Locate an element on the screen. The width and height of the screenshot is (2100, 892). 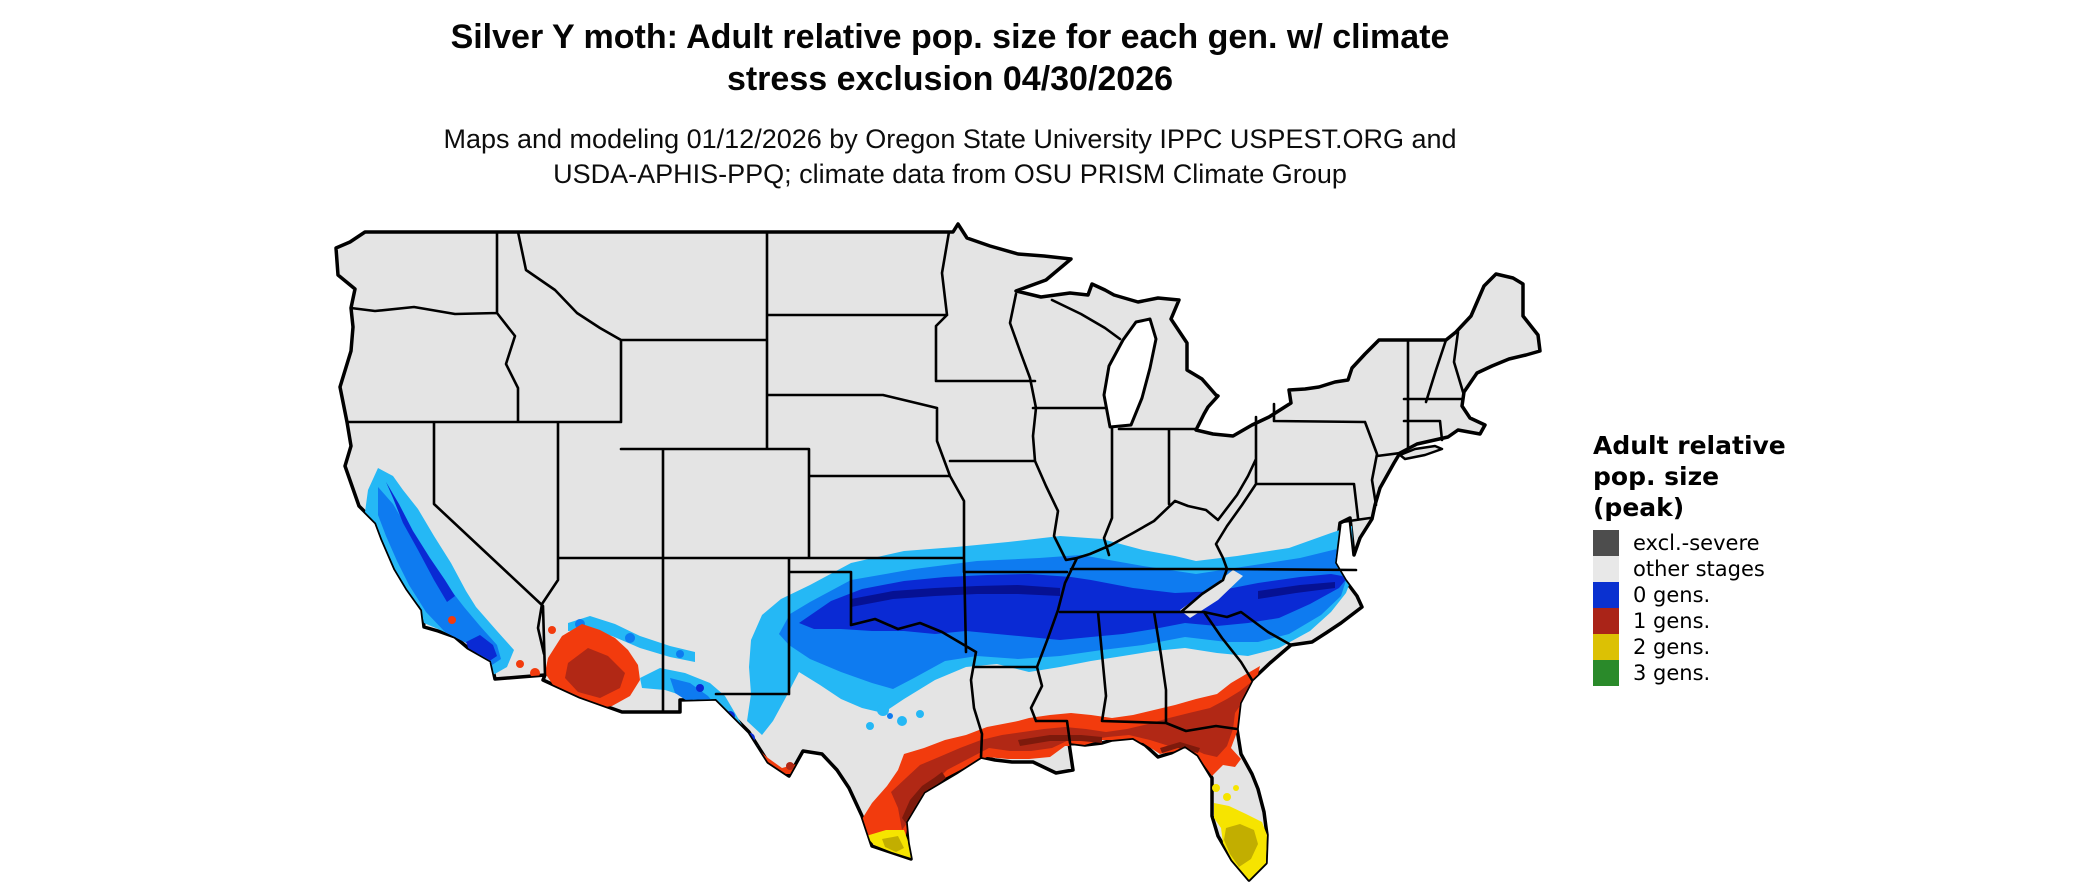
overlay-0gens-california-main is located at coordinates (441, 573).